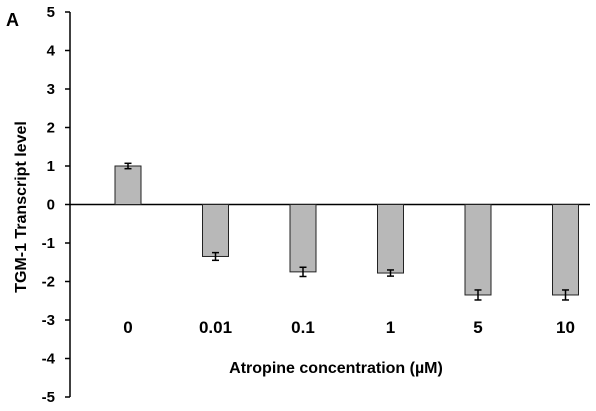 This screenshot has height=411, width=596. I want to click on y-tick-label: -2, so click(48, 282).